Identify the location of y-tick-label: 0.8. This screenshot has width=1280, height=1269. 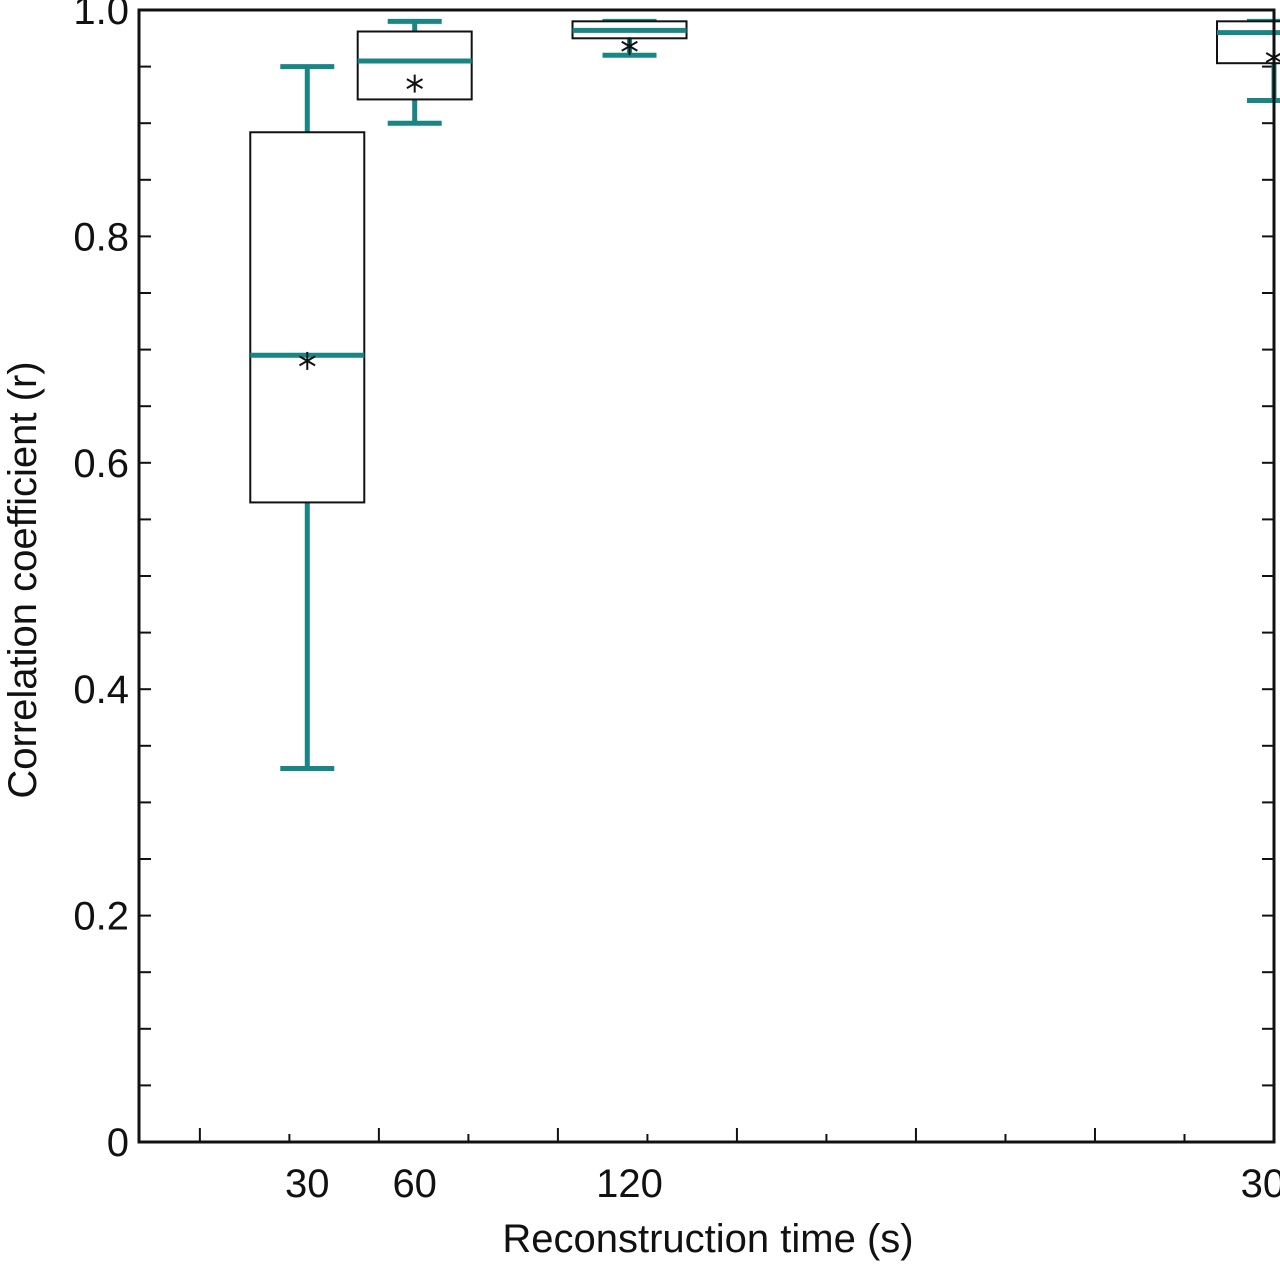
(101, 237).